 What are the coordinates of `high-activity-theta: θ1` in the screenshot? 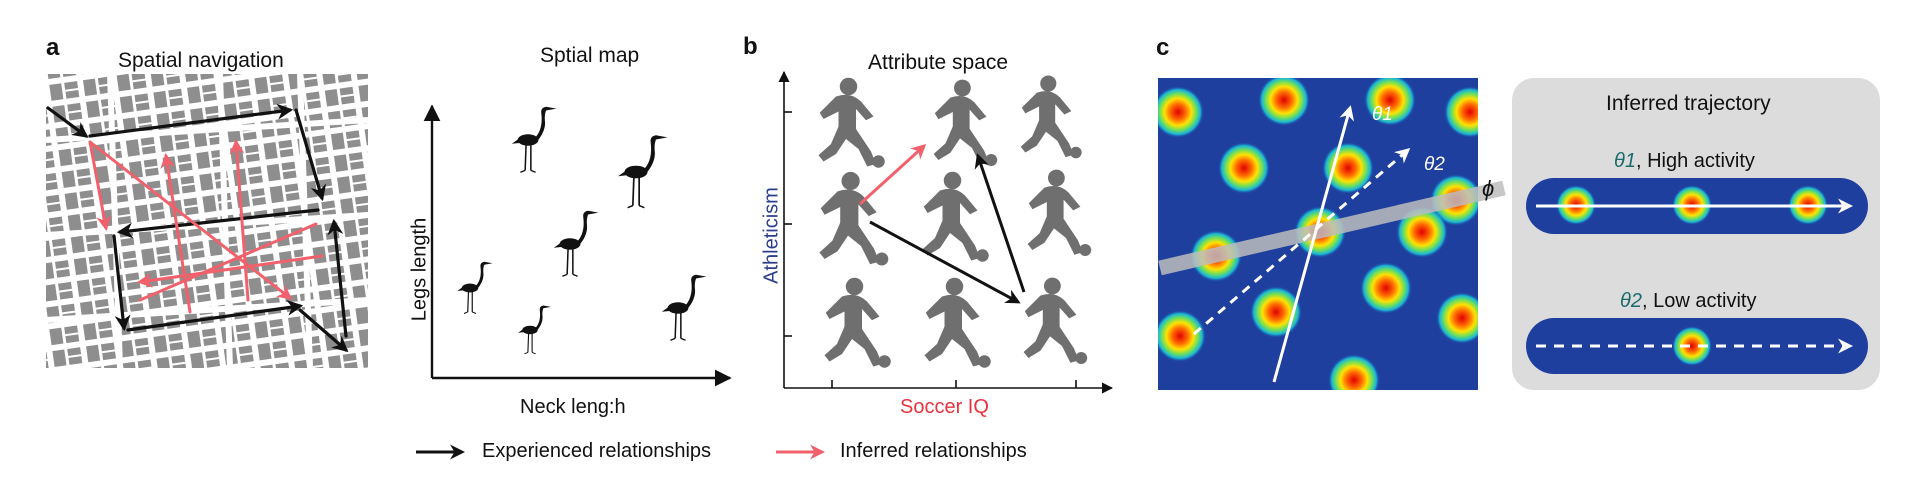 It's located at (1625, 161).